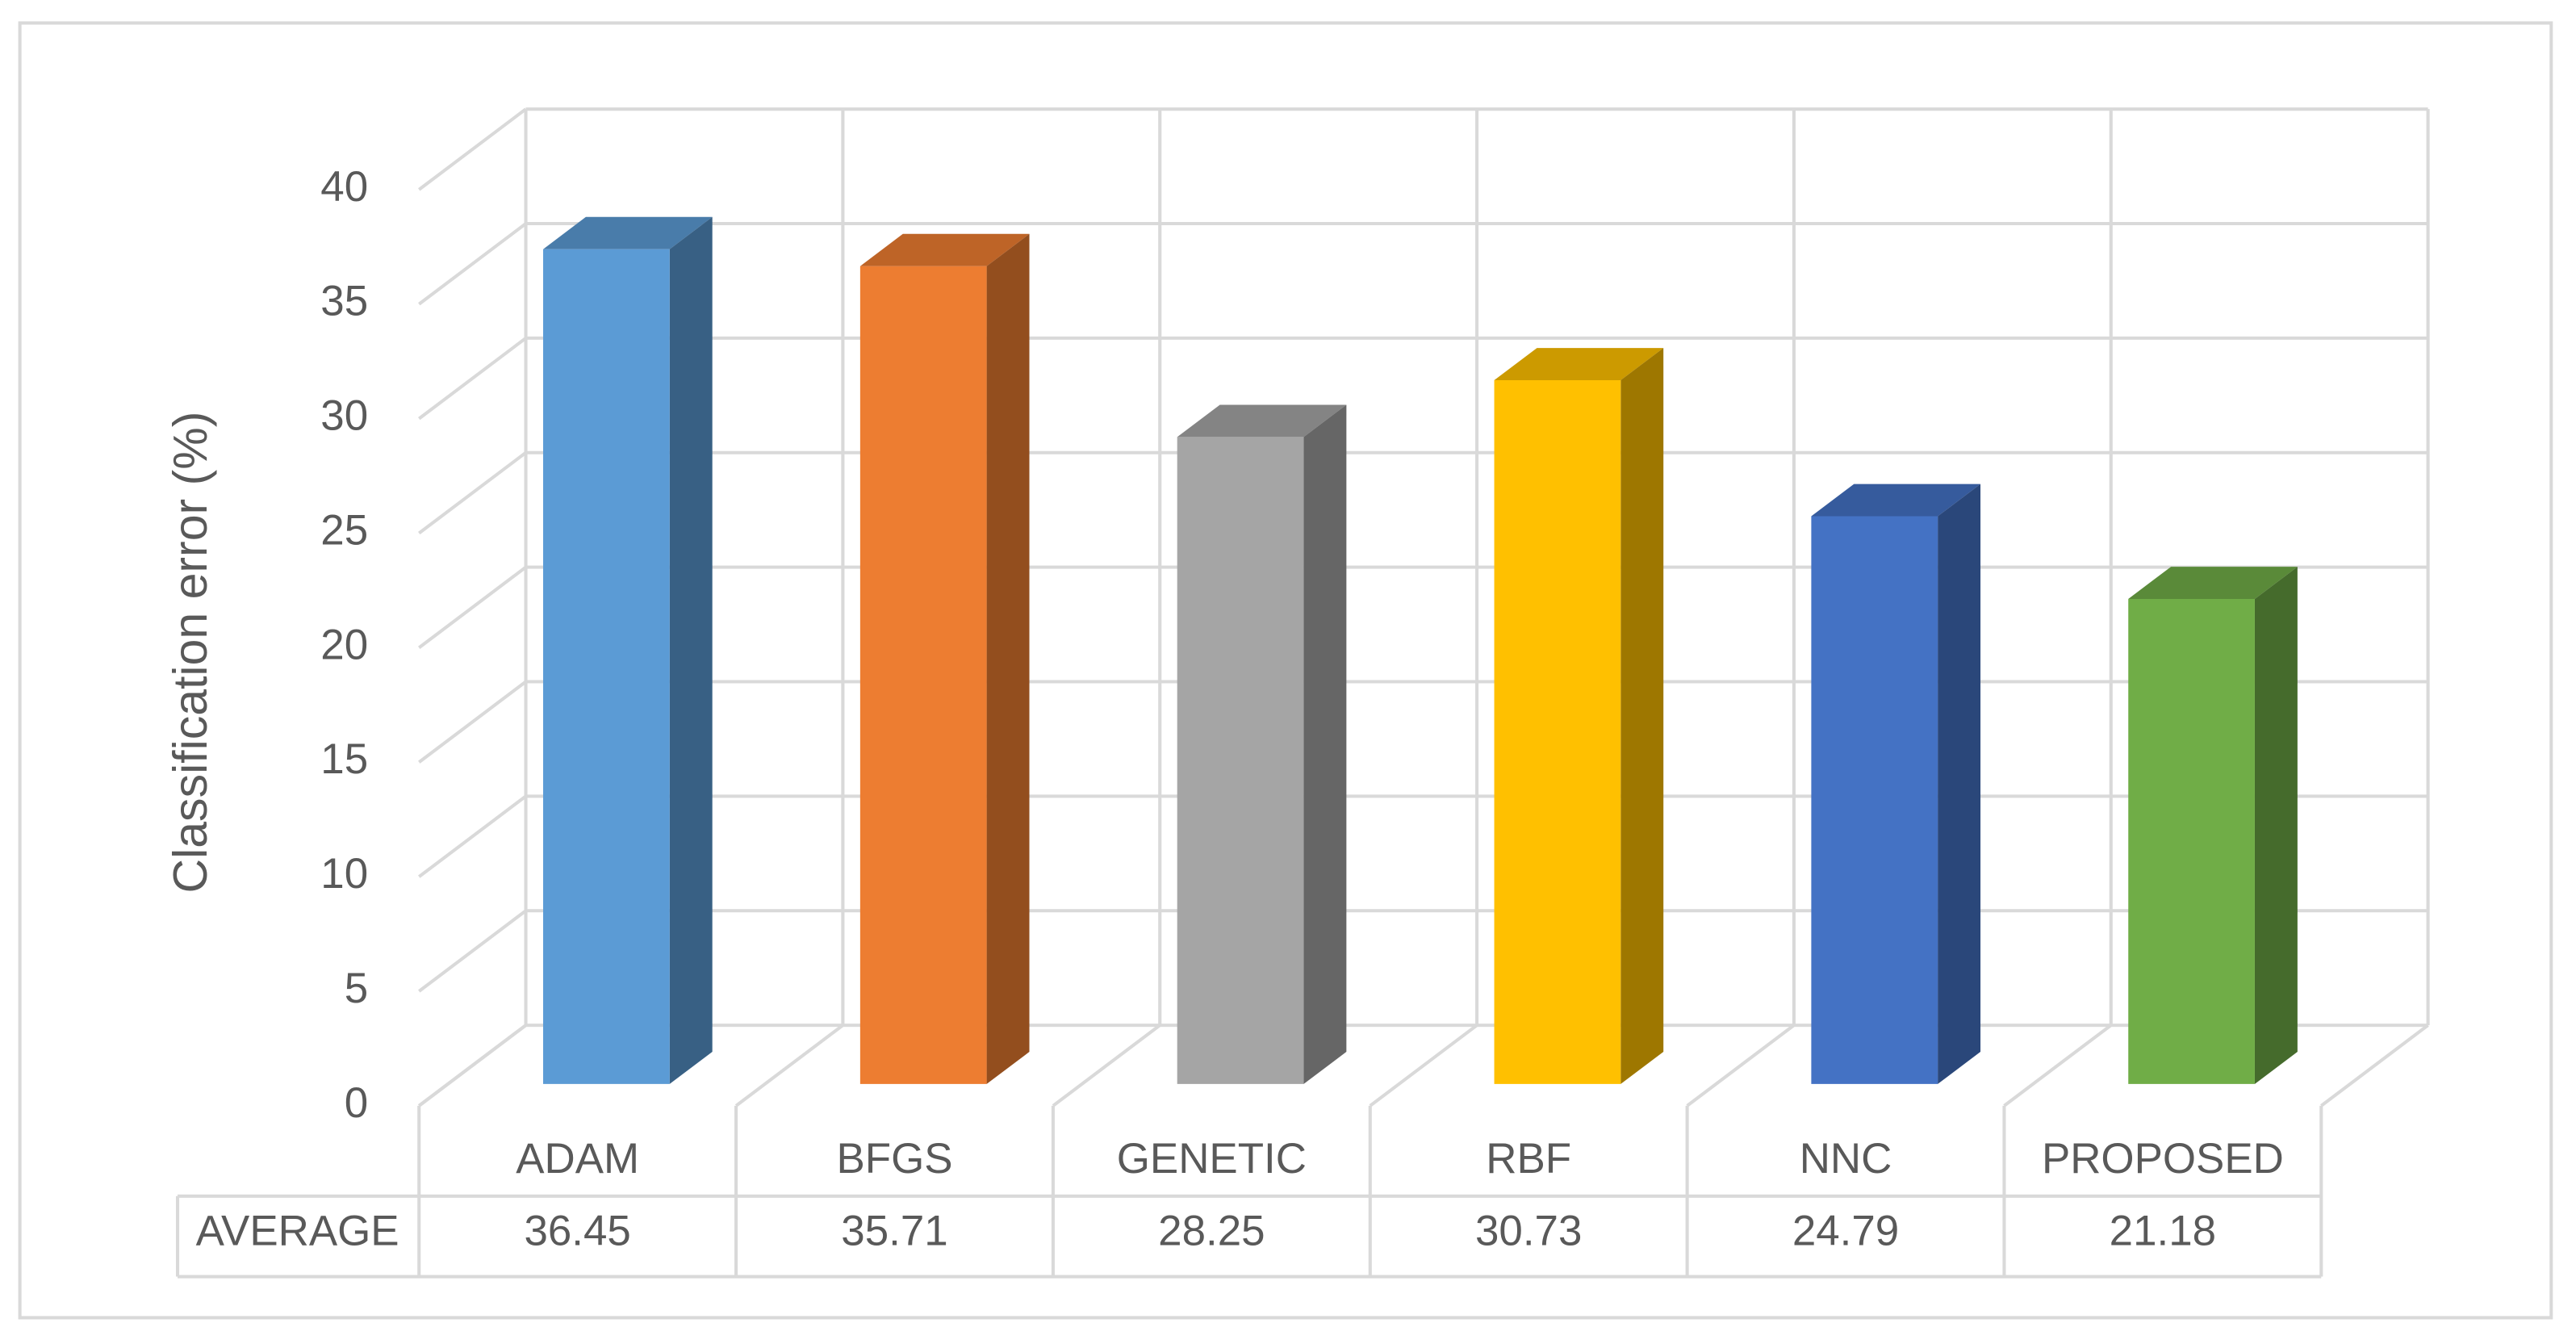 Image resolution: width=2576 pixels, height=1344 pixels. What do you see at coordinates (297, 1231) in the screenshot?
I see `series-name: AVERAGE` at bounding box center [297, 1231].